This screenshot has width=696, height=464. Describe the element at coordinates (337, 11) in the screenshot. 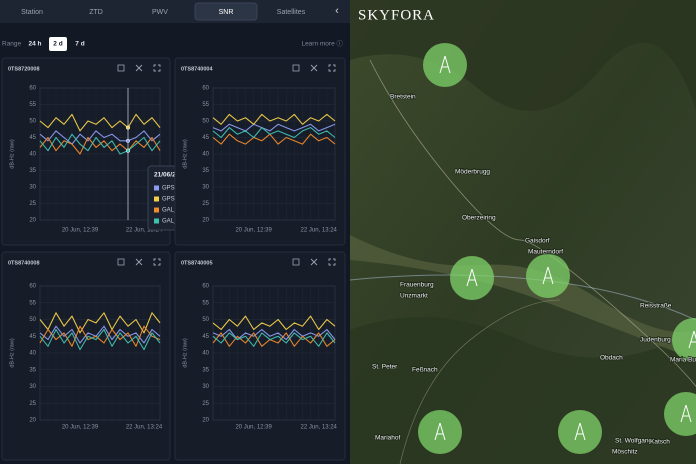

I see `collapse-button: ‹` at that location.